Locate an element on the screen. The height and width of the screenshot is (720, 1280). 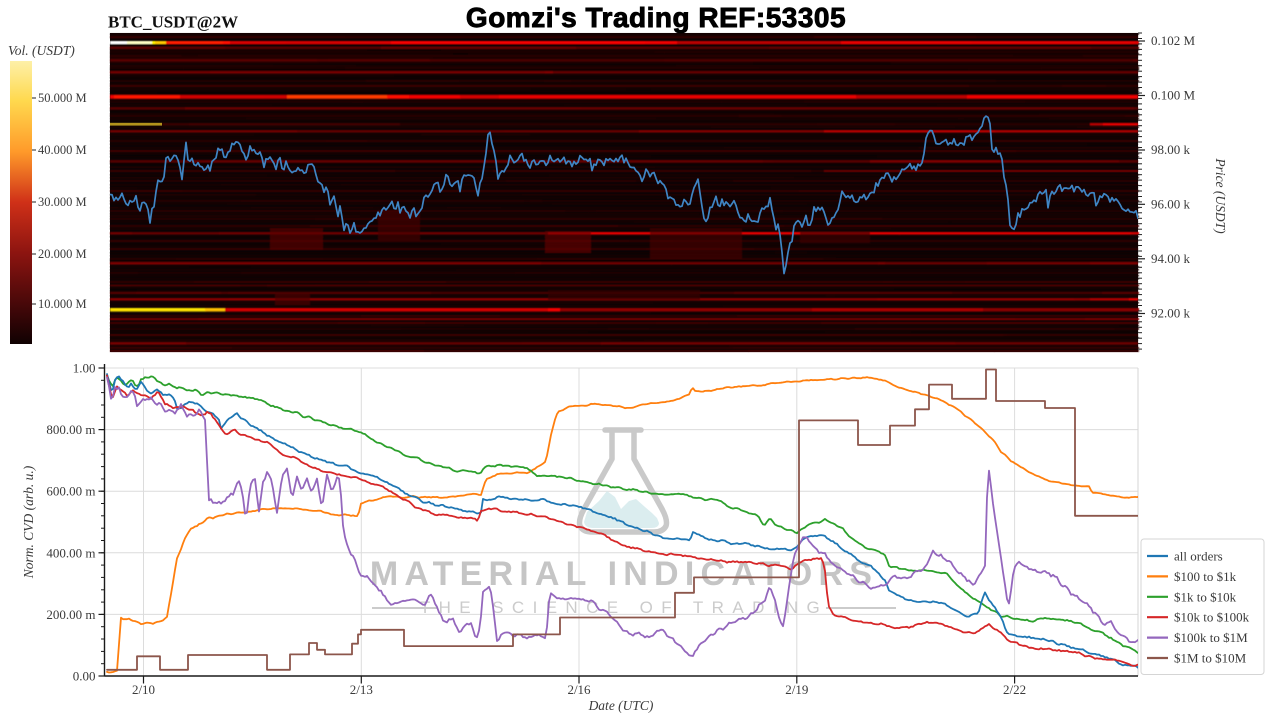
svg-text: 50.000 M is located at coordinates (62, 98).